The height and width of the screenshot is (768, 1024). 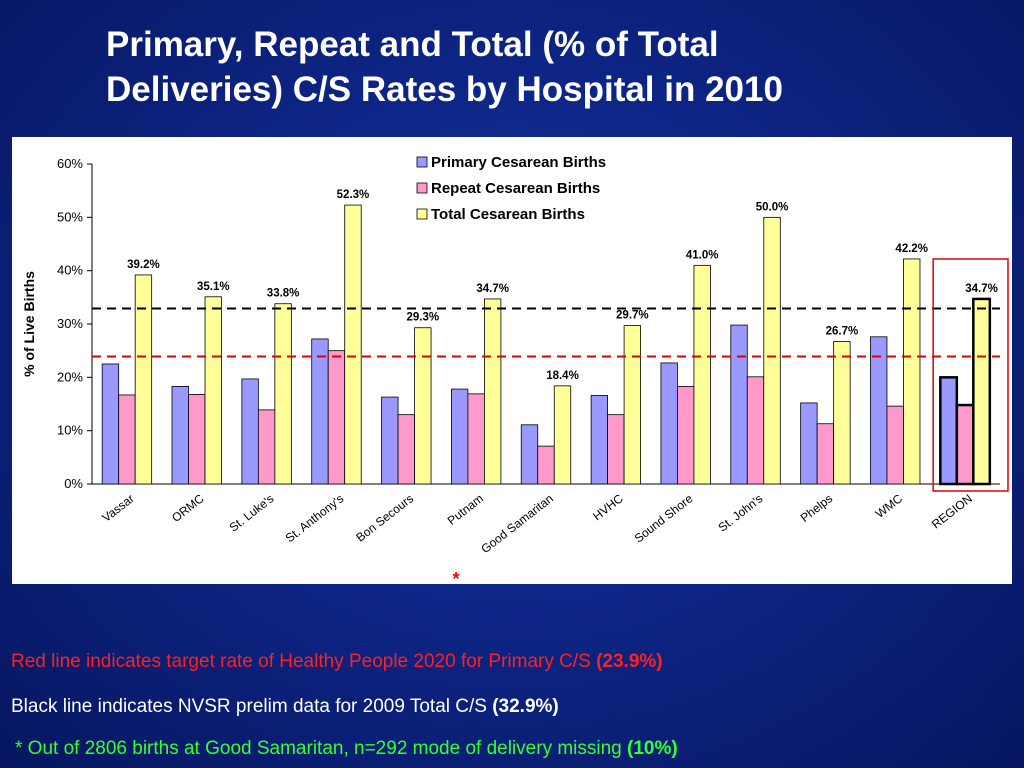 What do you see at coordinates (127, 439) in the screenshot?
I see `bar-repeat-cesarean-births-vassar` at bounding box center [127, 439].